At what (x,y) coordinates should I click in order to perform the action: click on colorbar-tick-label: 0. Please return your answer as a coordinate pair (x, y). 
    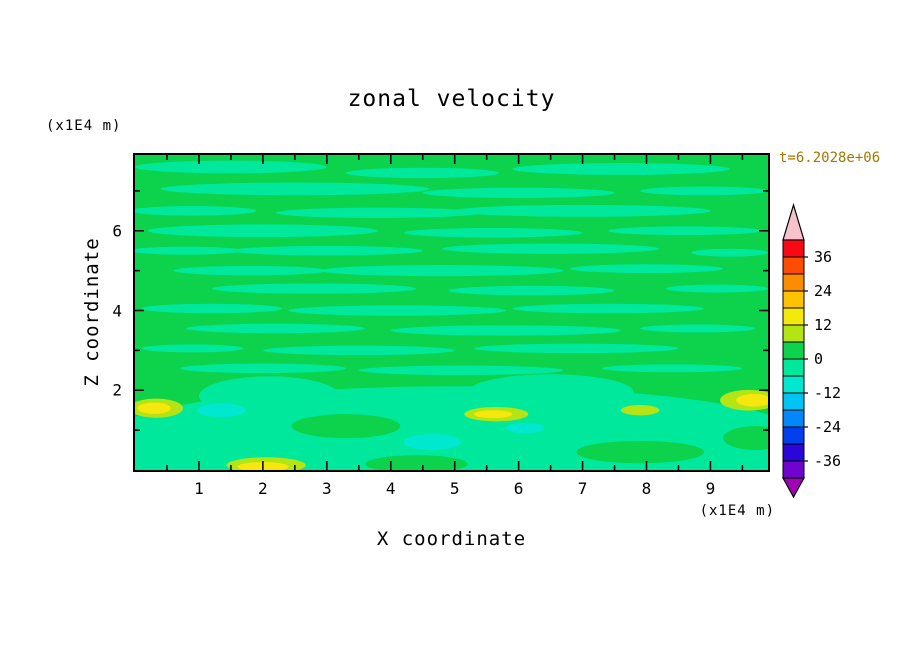
    Looking at the image, I should click on (818, 359).